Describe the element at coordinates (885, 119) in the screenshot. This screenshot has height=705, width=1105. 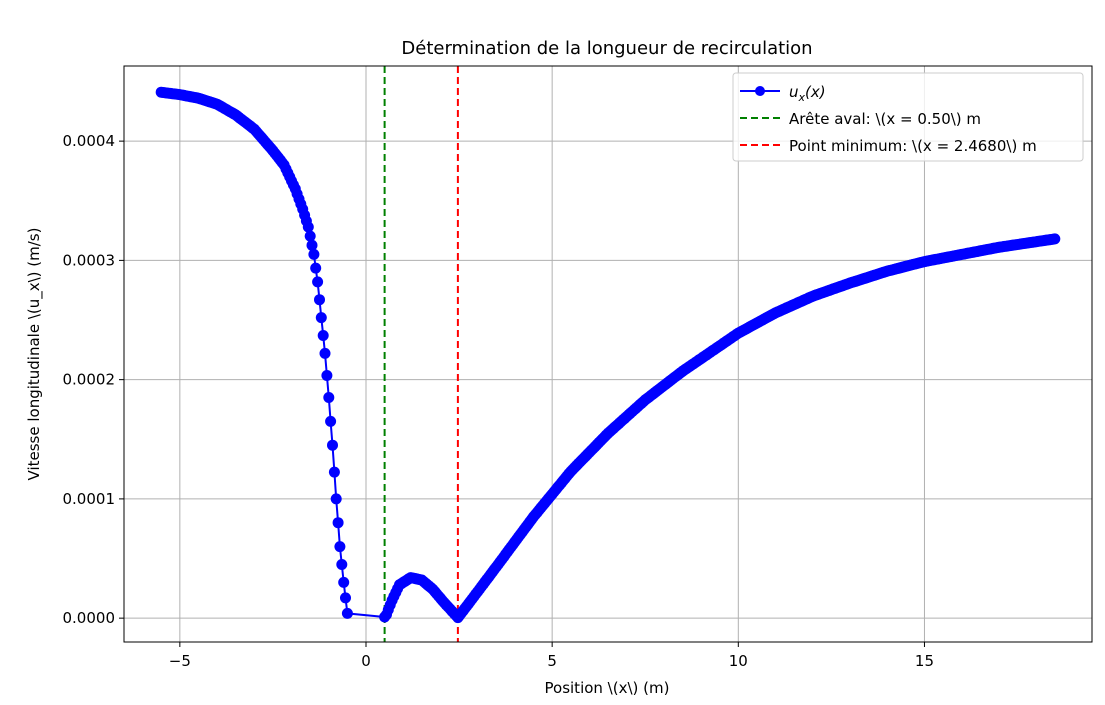
I see `legend-label-green: Arête aval: \(x = 0.50\) m` at that location.